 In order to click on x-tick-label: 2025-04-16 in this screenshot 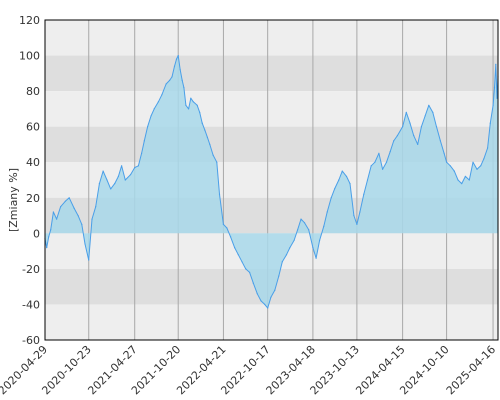, I will do `click(471, 370)`.